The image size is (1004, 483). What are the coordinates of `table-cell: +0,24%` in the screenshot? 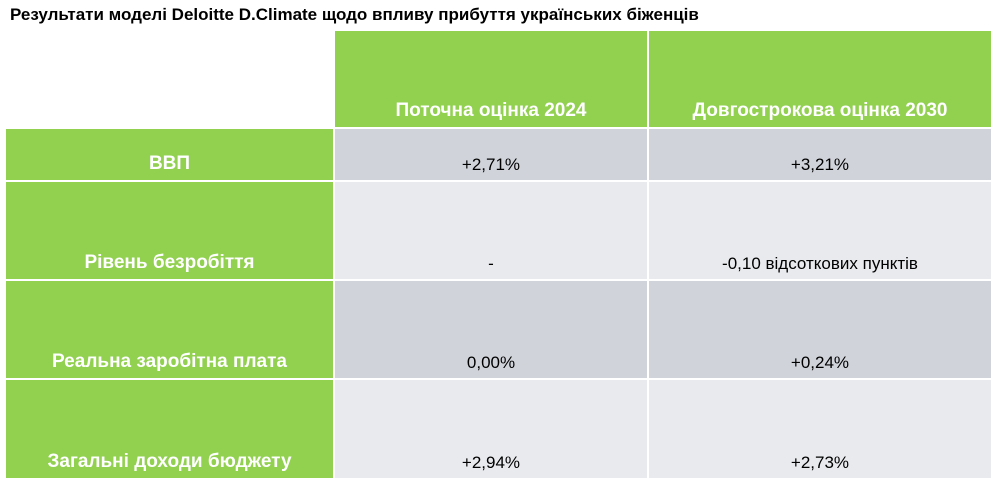 It's located at (821, 330).